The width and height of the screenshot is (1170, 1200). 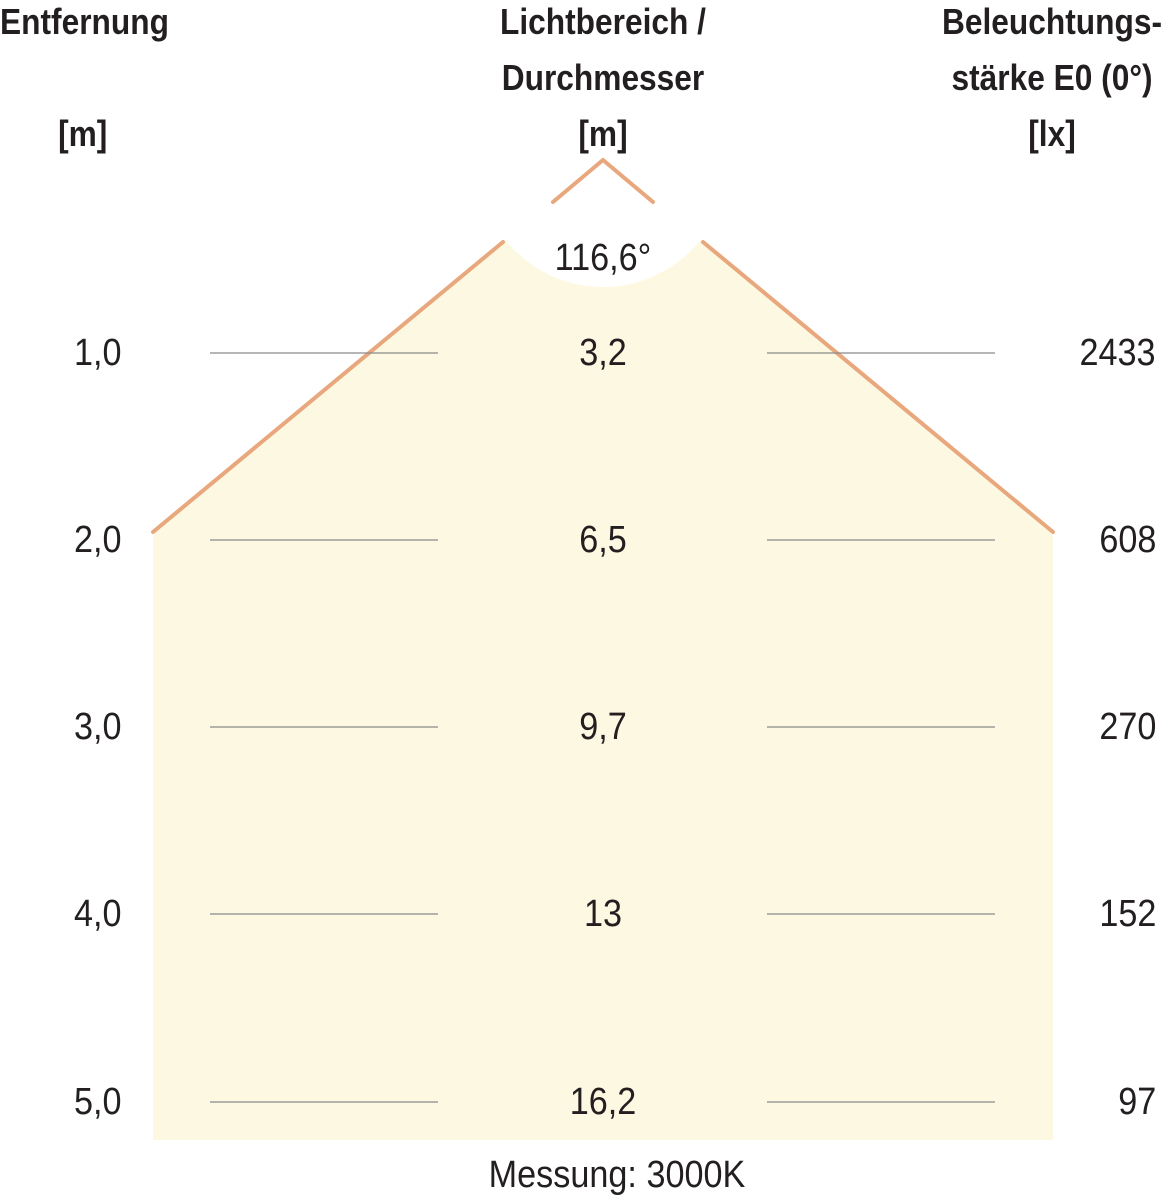 I want to click on diameter-value: 16,2, so click(x=603, y=1102).